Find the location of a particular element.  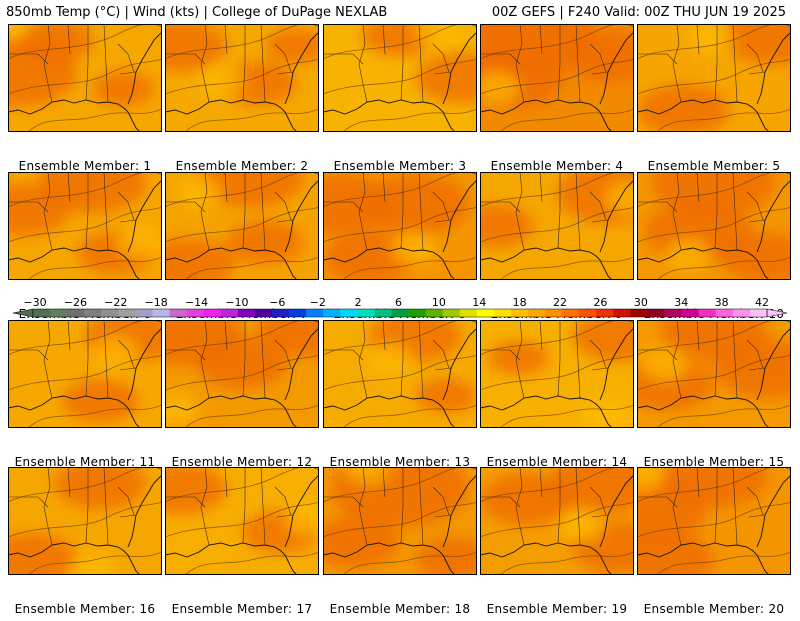

ensemble-member-panel: Ensemble Member: 6 is located at coordinates (85, 249).